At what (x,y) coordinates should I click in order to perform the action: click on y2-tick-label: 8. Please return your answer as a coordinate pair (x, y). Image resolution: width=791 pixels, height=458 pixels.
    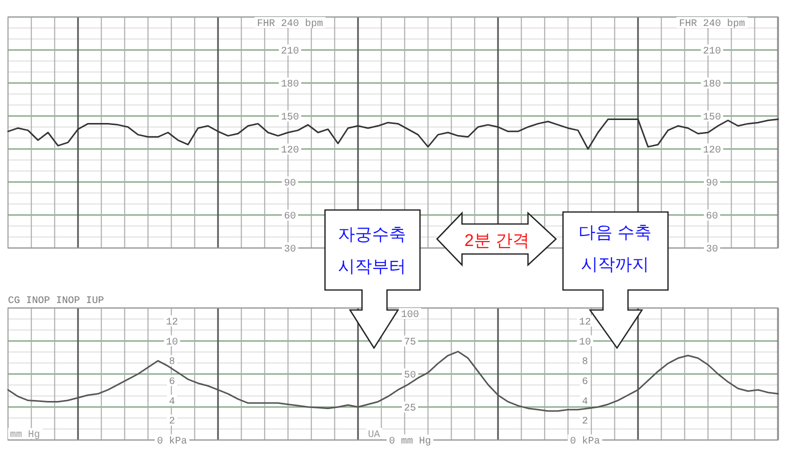
    Looking at the image, I should click on (585, 362).